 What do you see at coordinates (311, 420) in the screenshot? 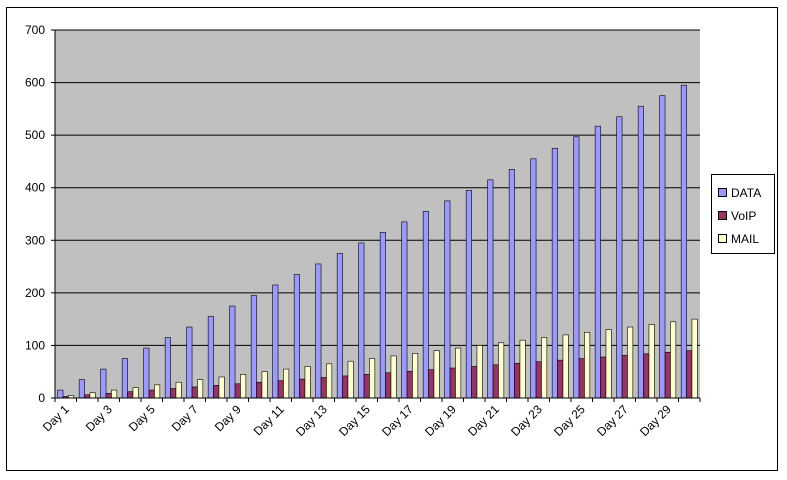
I see `x-tick-label: Day 13` at bounding box center [311, 420].